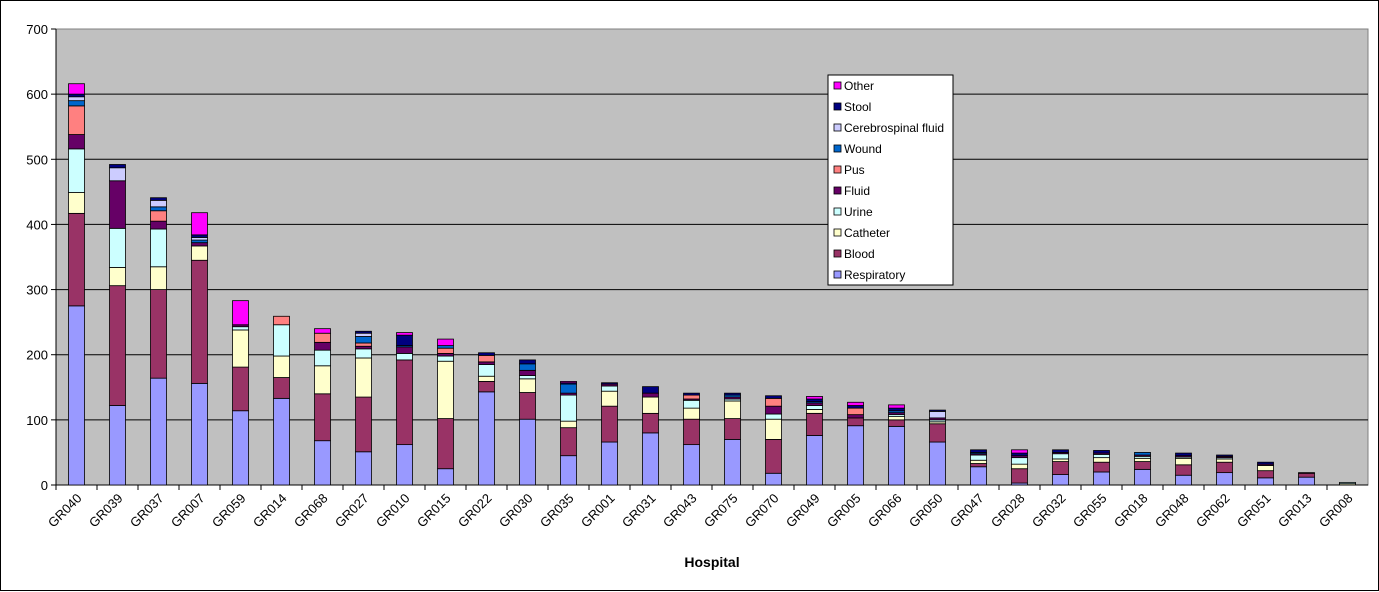 The image size is (1379, 592). What do you see at coordinates (516, 511) in the screenshot?
I see `x-tick-label: GR030` at bounding box center [516, 511].